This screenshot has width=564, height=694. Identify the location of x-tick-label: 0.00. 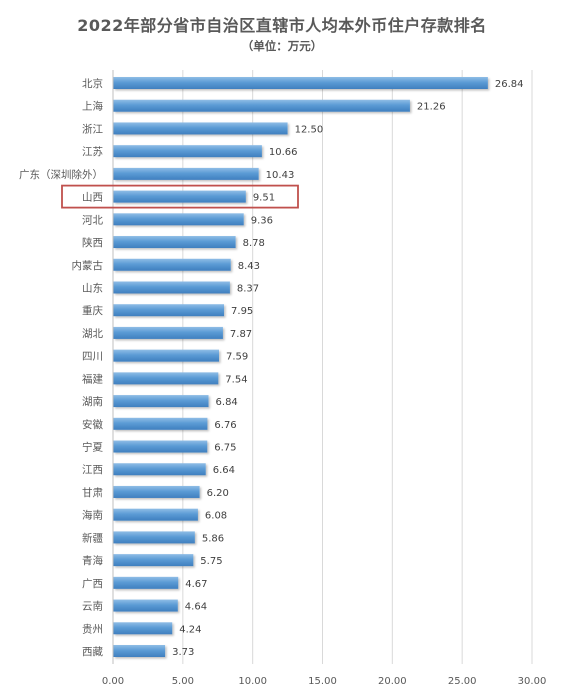
(113, 681).